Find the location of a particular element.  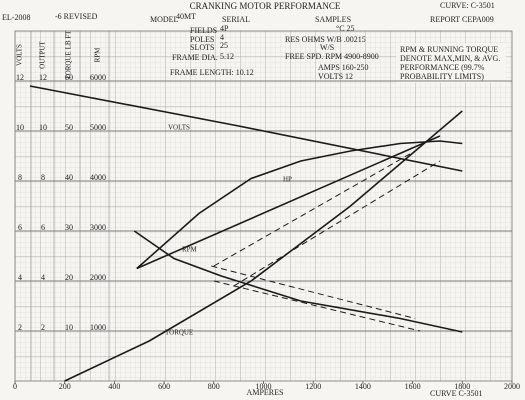

curve-label: VOLTS is located at coordinates (179, 128).